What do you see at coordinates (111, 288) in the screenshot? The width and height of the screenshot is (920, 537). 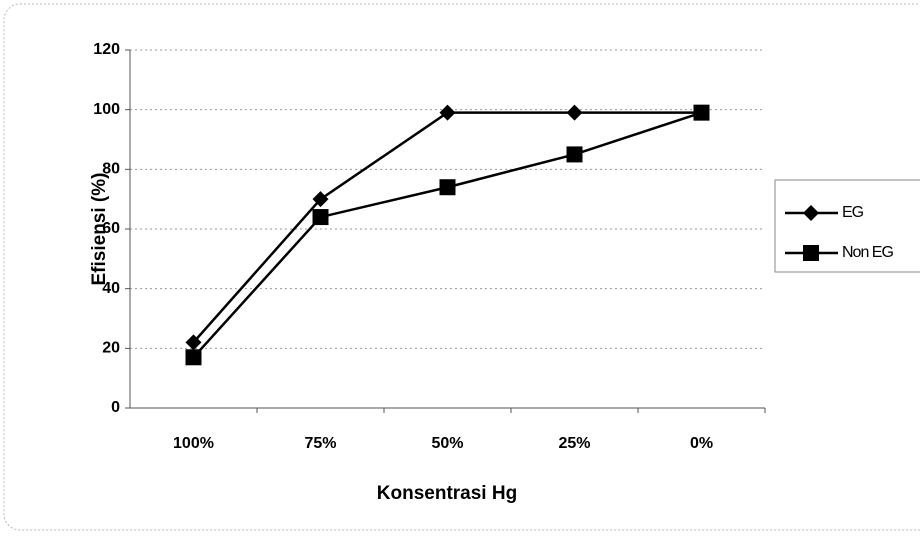 I see `y-tick-label: 40` at bounding box center [111, 288].